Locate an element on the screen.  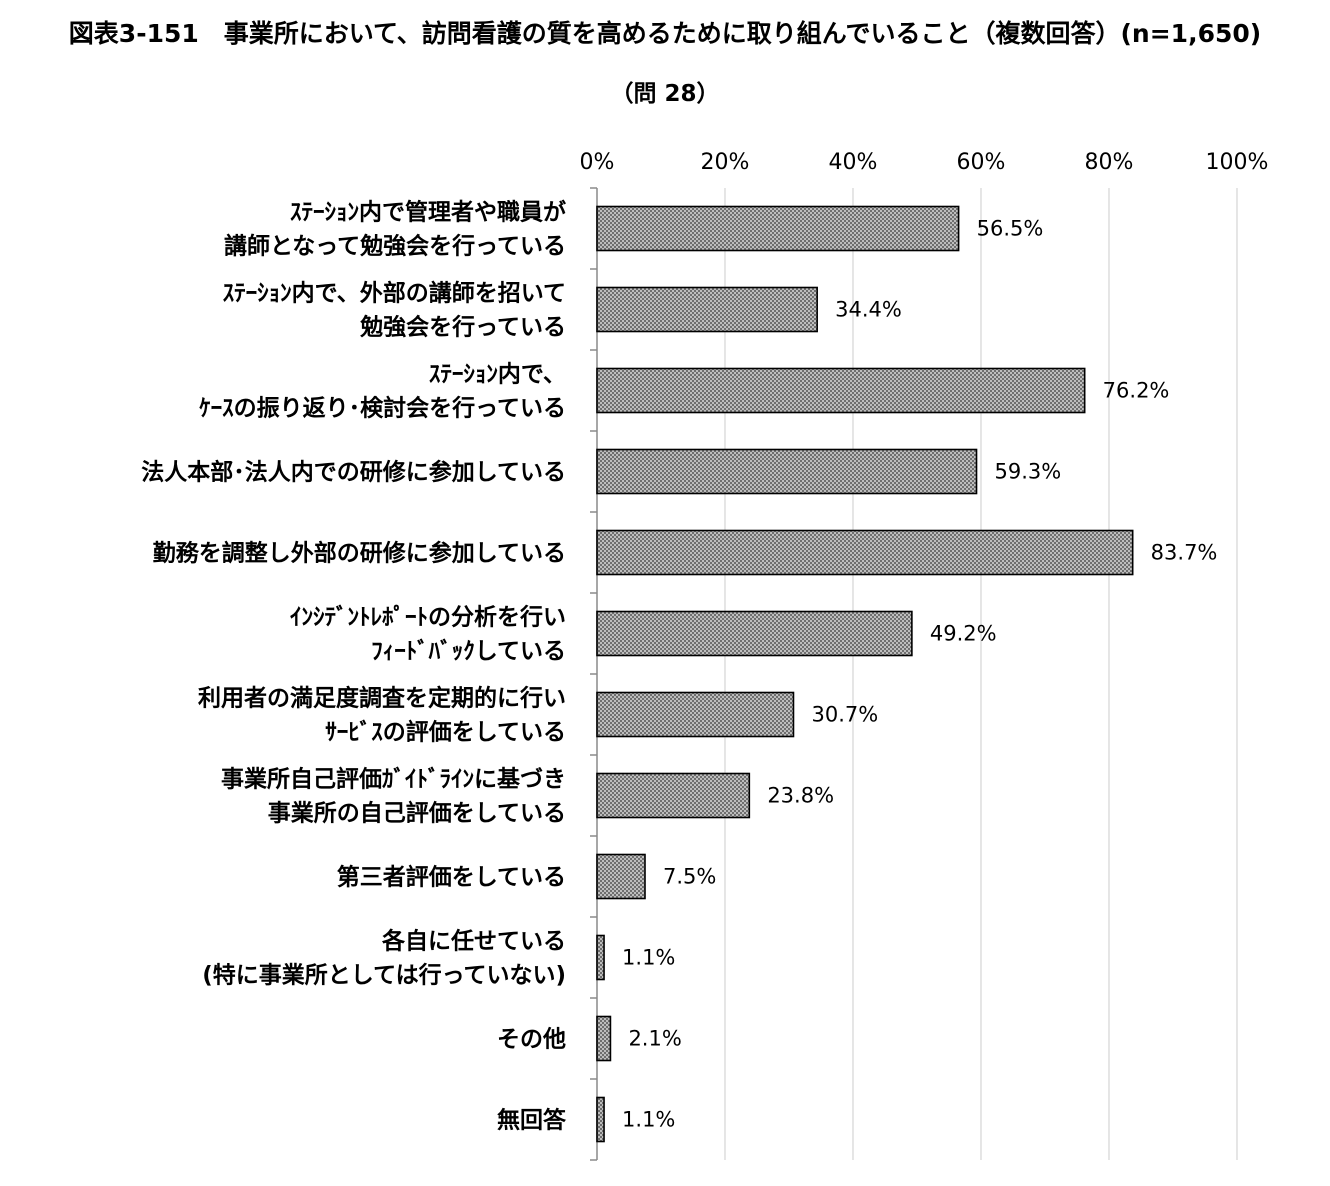
category-label: 法人本部･法人内での研修に参加している is located at coordinates (353, 472).